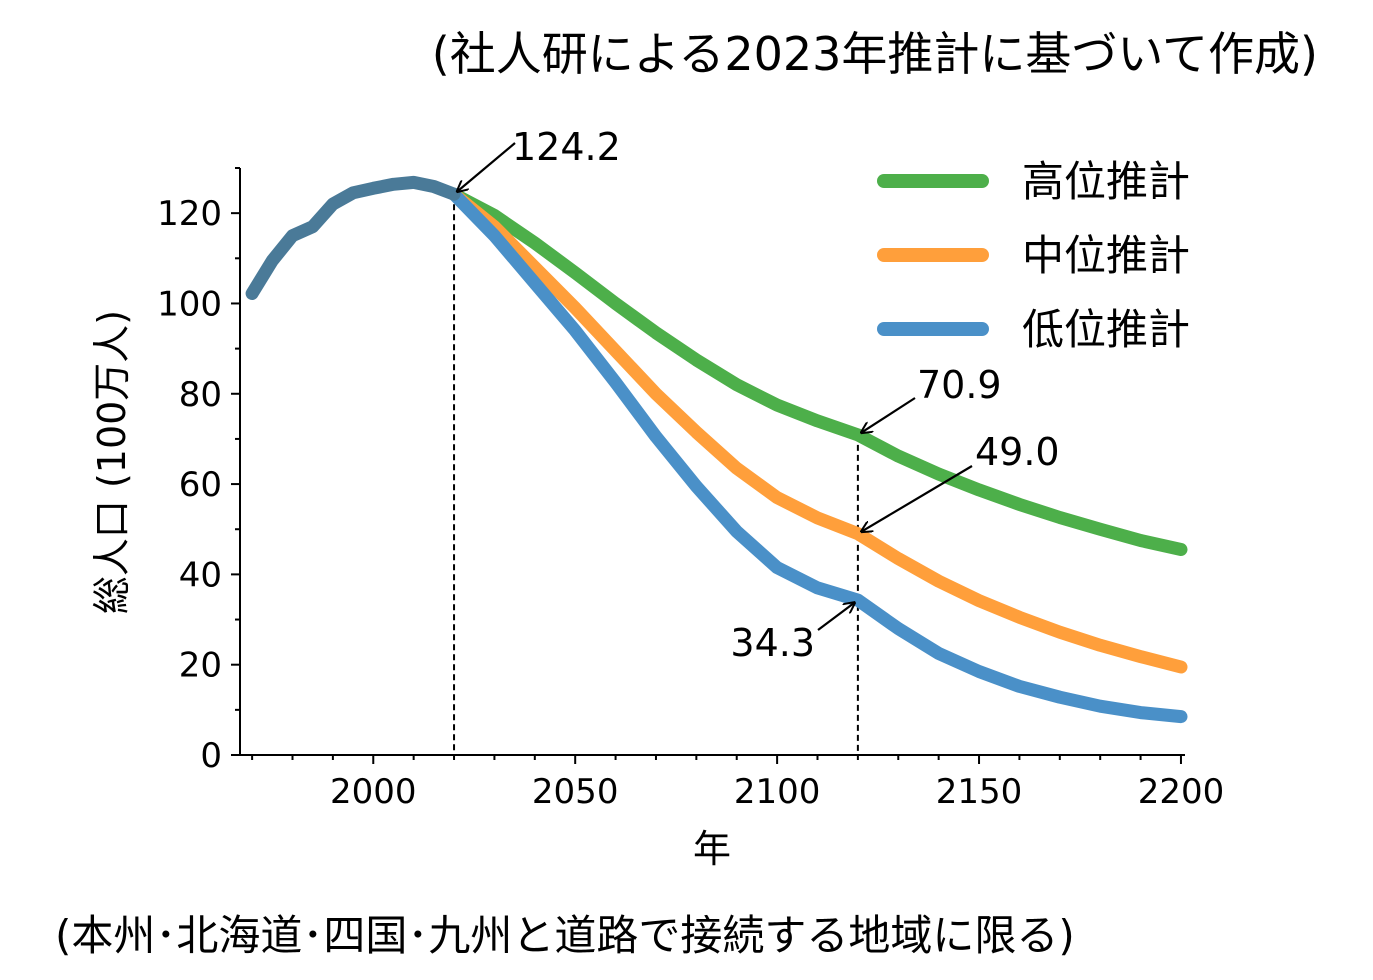  I want to click on x-tick-label: 2150, so click(979, 792).